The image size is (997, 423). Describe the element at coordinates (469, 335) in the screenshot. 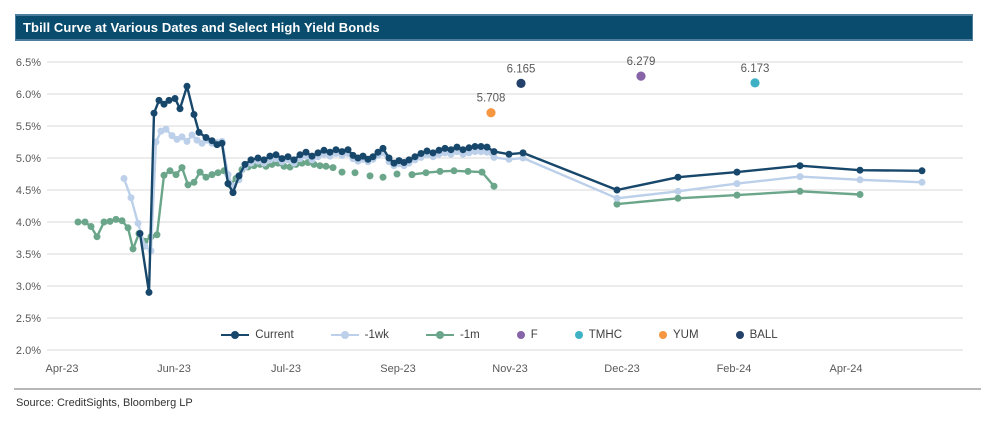

I see `legend-label: -1m` at that location.